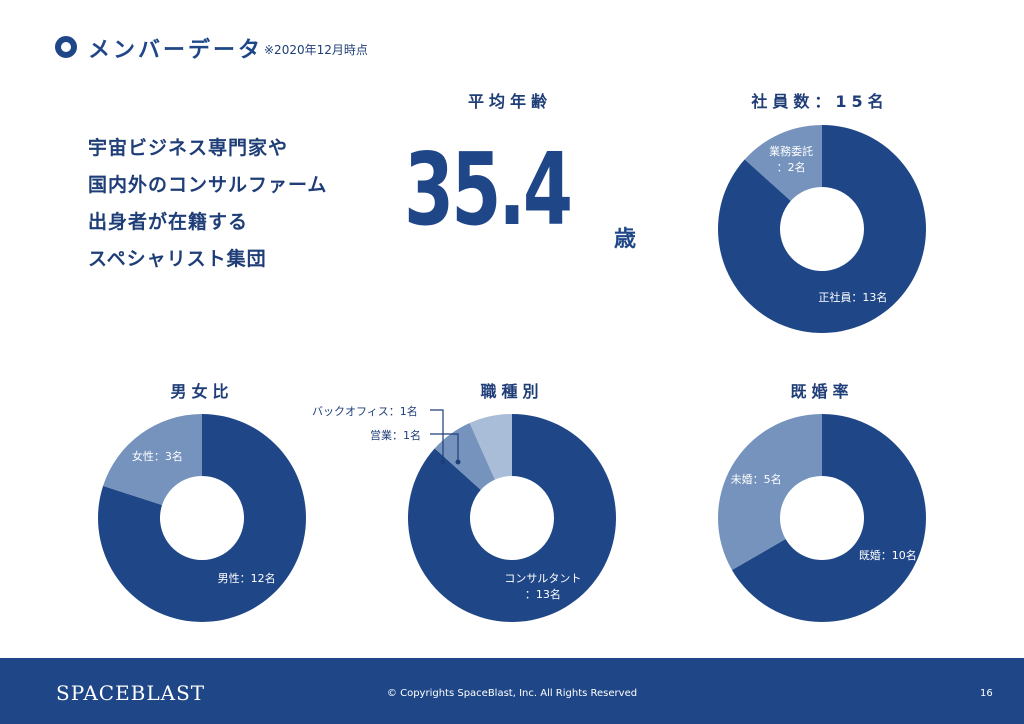 The height and width of the screenshot is (724, 1024). I want to click on marital-chart-title: 既婚率, so click(822, 391).